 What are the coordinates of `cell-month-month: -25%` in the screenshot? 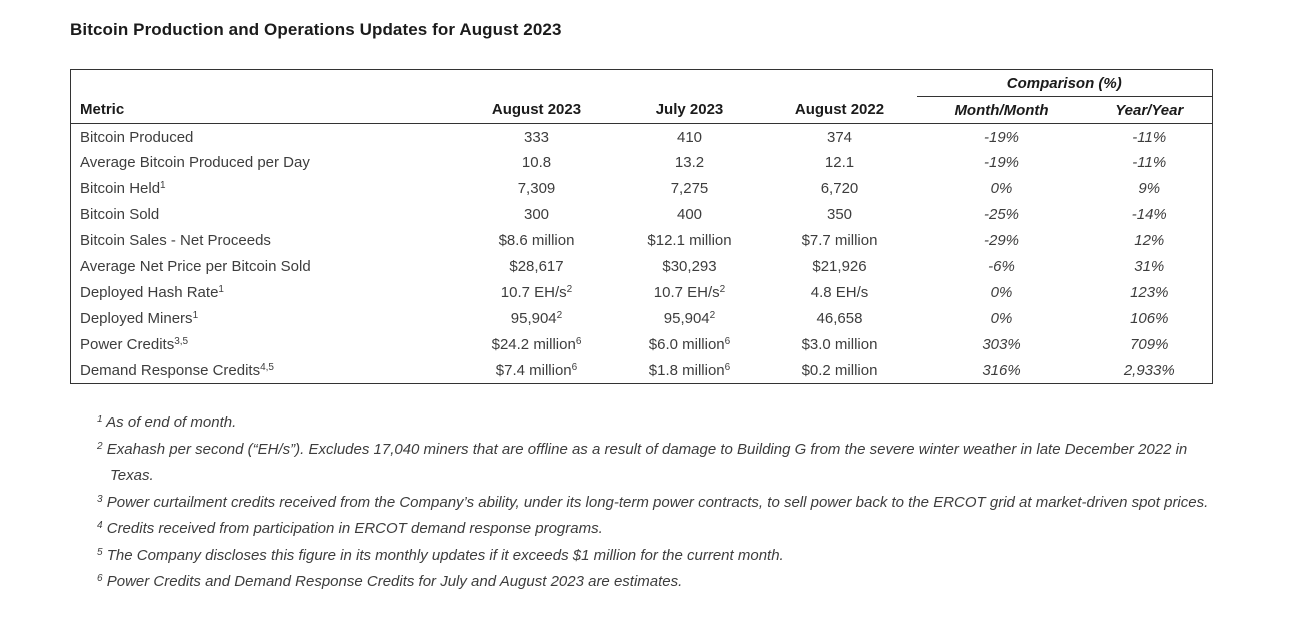 It's located at (1001, 214).